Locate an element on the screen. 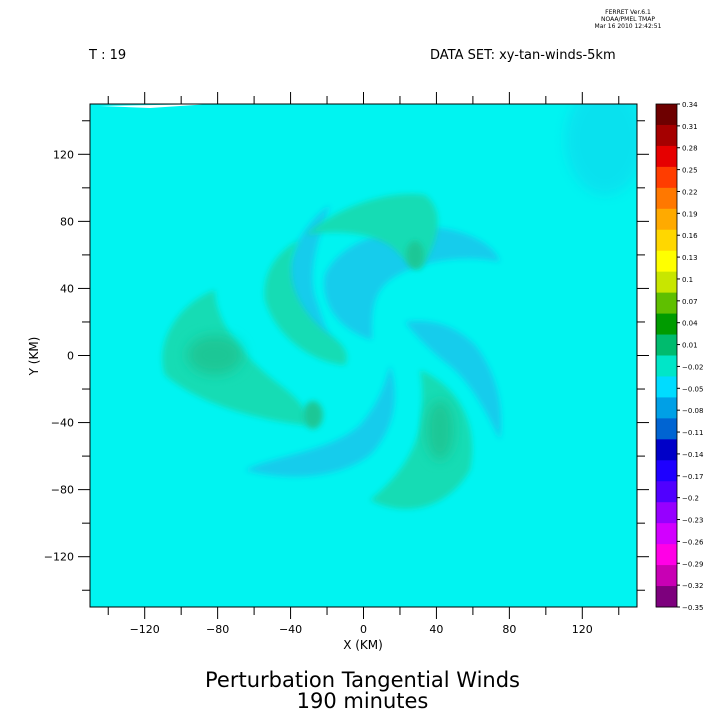 This screenshot has width=713, height=713. colorbar-label: 0.31 is located at coordinates (690, 127).